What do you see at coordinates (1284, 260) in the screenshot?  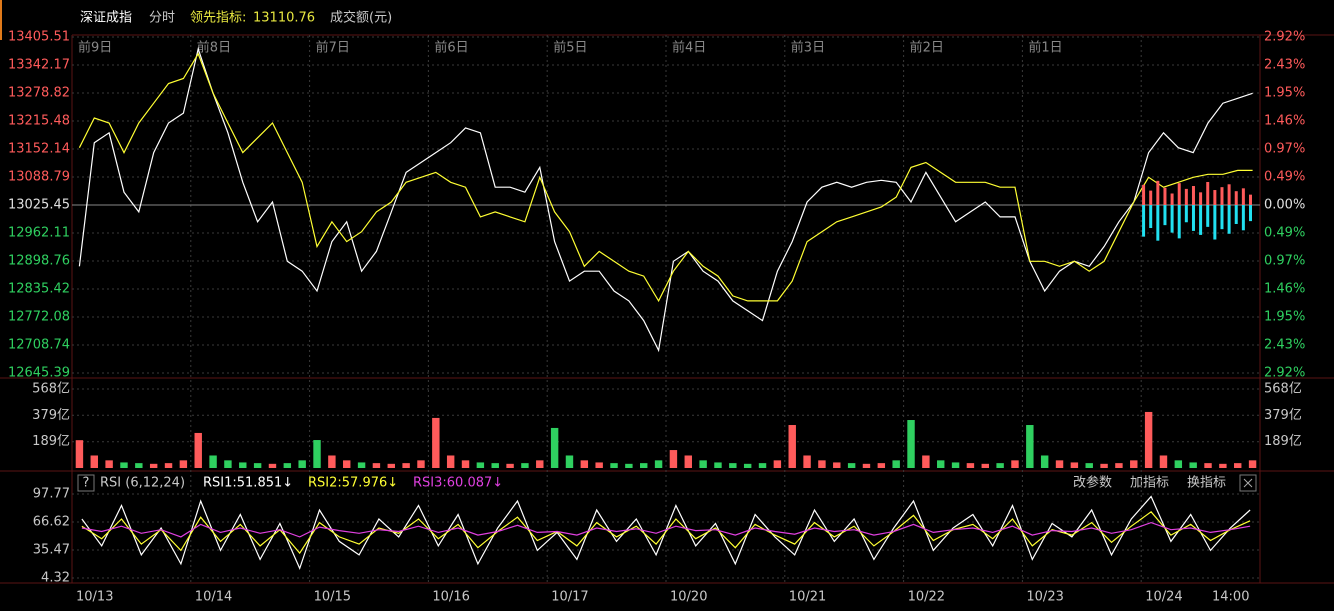 I see `y2-tick-label: 0.97%` at bounding box center [1284, 260].